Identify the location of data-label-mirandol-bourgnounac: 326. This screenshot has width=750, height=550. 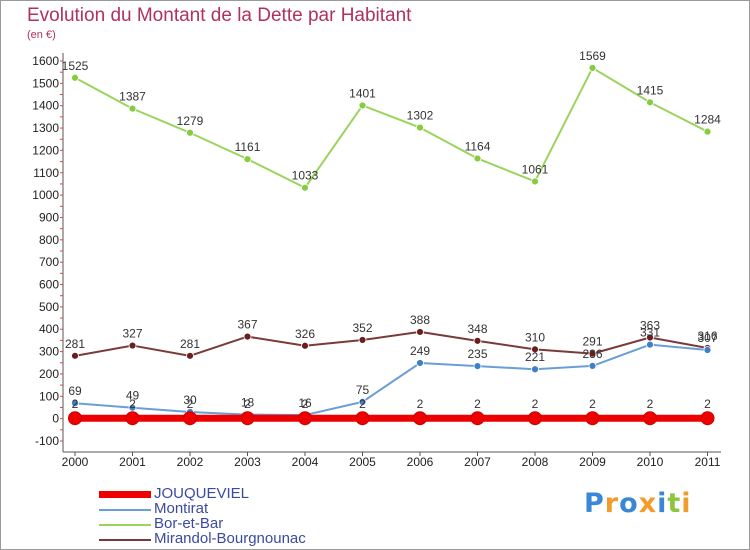
(305, 334).